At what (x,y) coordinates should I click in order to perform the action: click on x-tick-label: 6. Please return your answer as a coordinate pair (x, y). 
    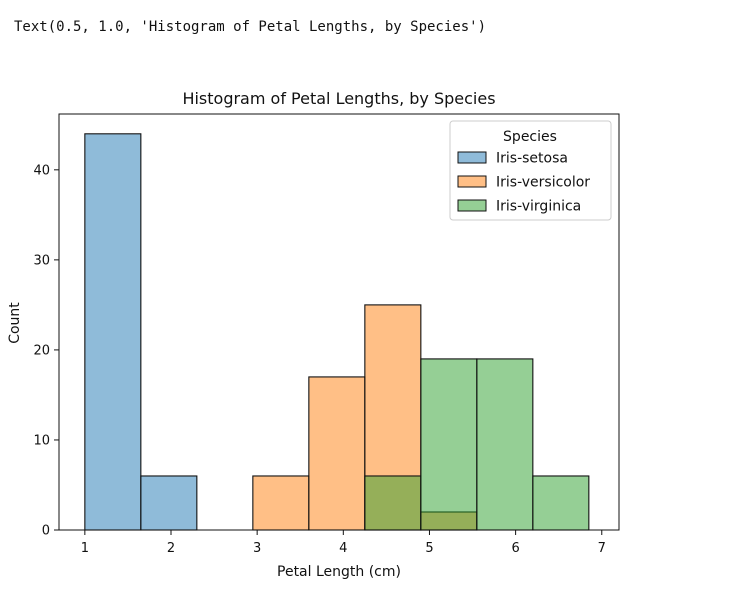
    Looking at the image, I should click on (515, 548).